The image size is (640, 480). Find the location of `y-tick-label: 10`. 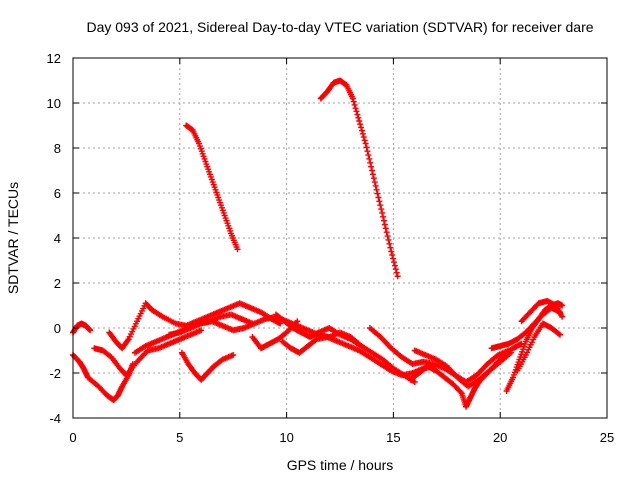

y-tick-label: 10 is located at coordinates (54, 103).